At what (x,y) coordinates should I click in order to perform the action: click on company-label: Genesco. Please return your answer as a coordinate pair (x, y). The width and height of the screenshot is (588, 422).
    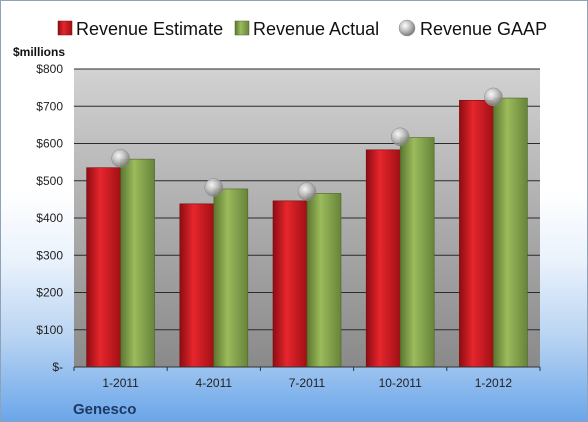
    Looking at the image, I should click on (104, 409).